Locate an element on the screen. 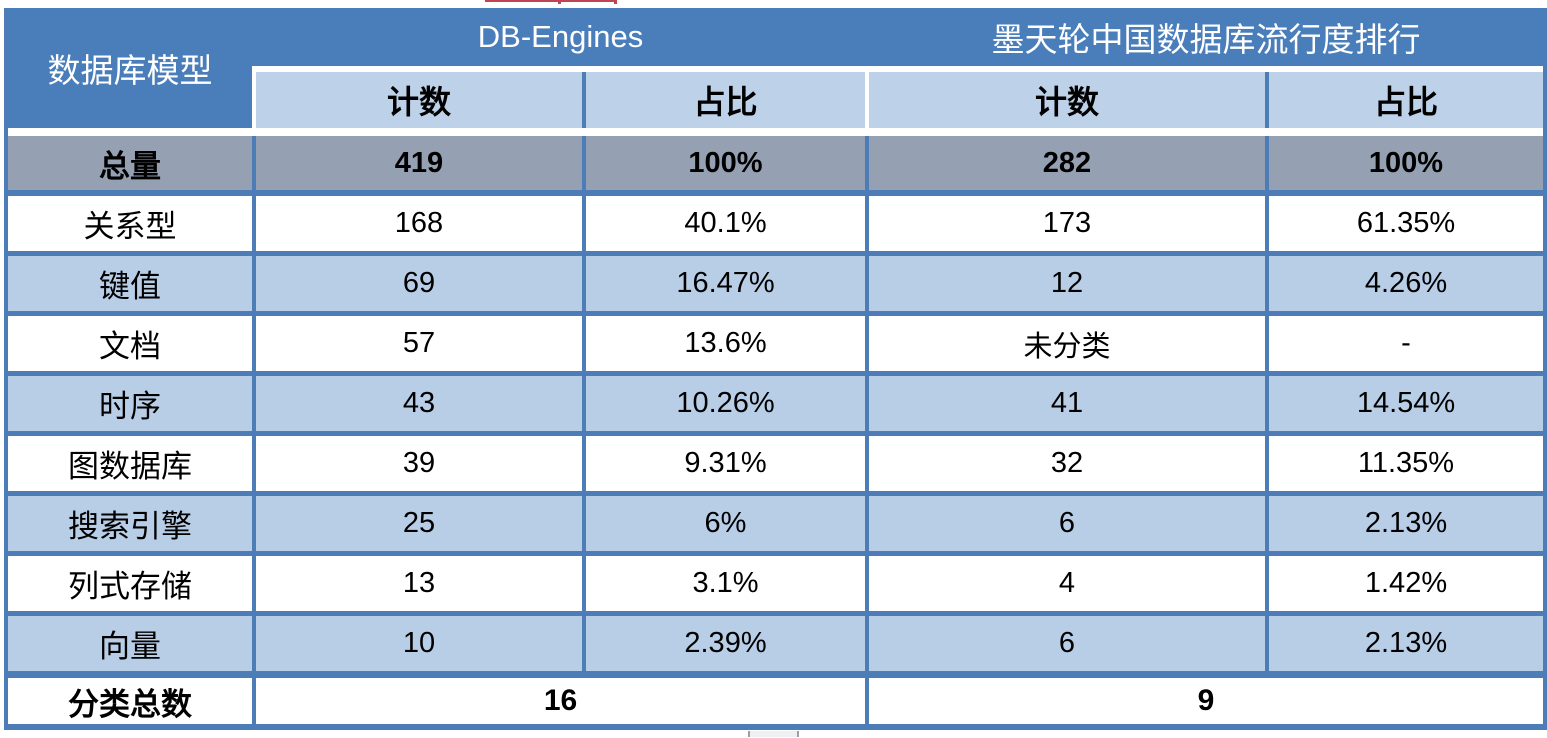 This screenshot has height=738, width=1547. cell-value: 1.42% is located at coordinates (1406, 583).